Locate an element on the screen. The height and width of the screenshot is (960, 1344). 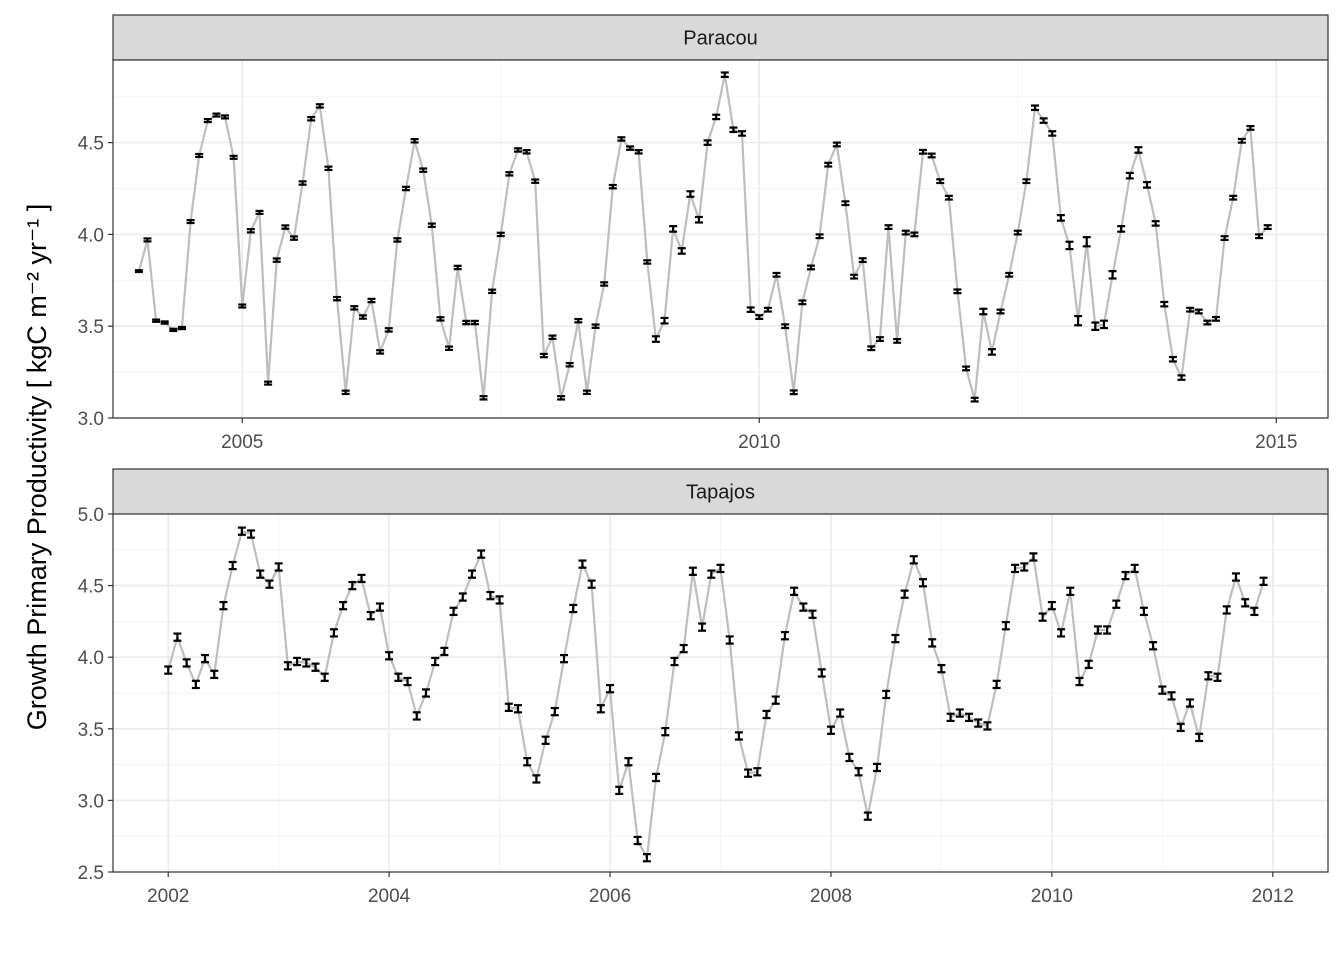
x-tick-label: 2015 is located at coordinates (1276, 442).